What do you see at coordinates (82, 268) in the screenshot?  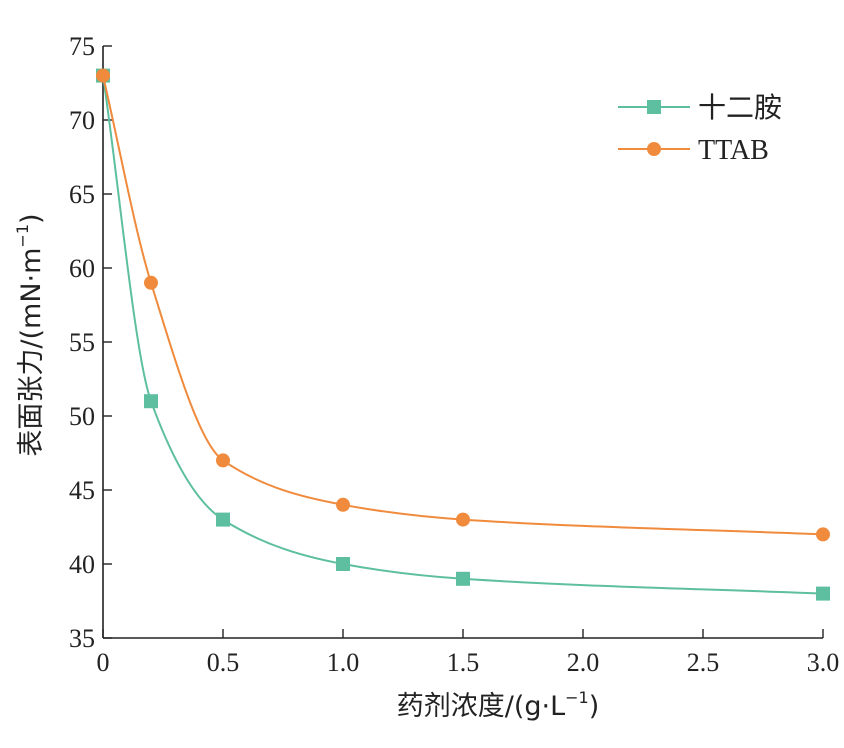 I see `y-tick-label: 60` at bounding box center [82, 268].